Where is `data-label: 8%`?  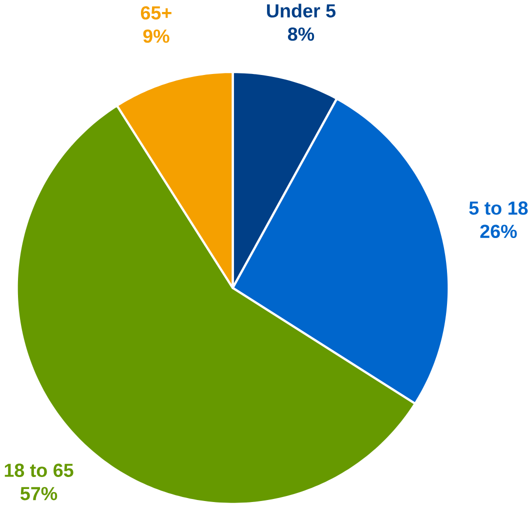
data-label: 8% is located at coordinates (301, 34).